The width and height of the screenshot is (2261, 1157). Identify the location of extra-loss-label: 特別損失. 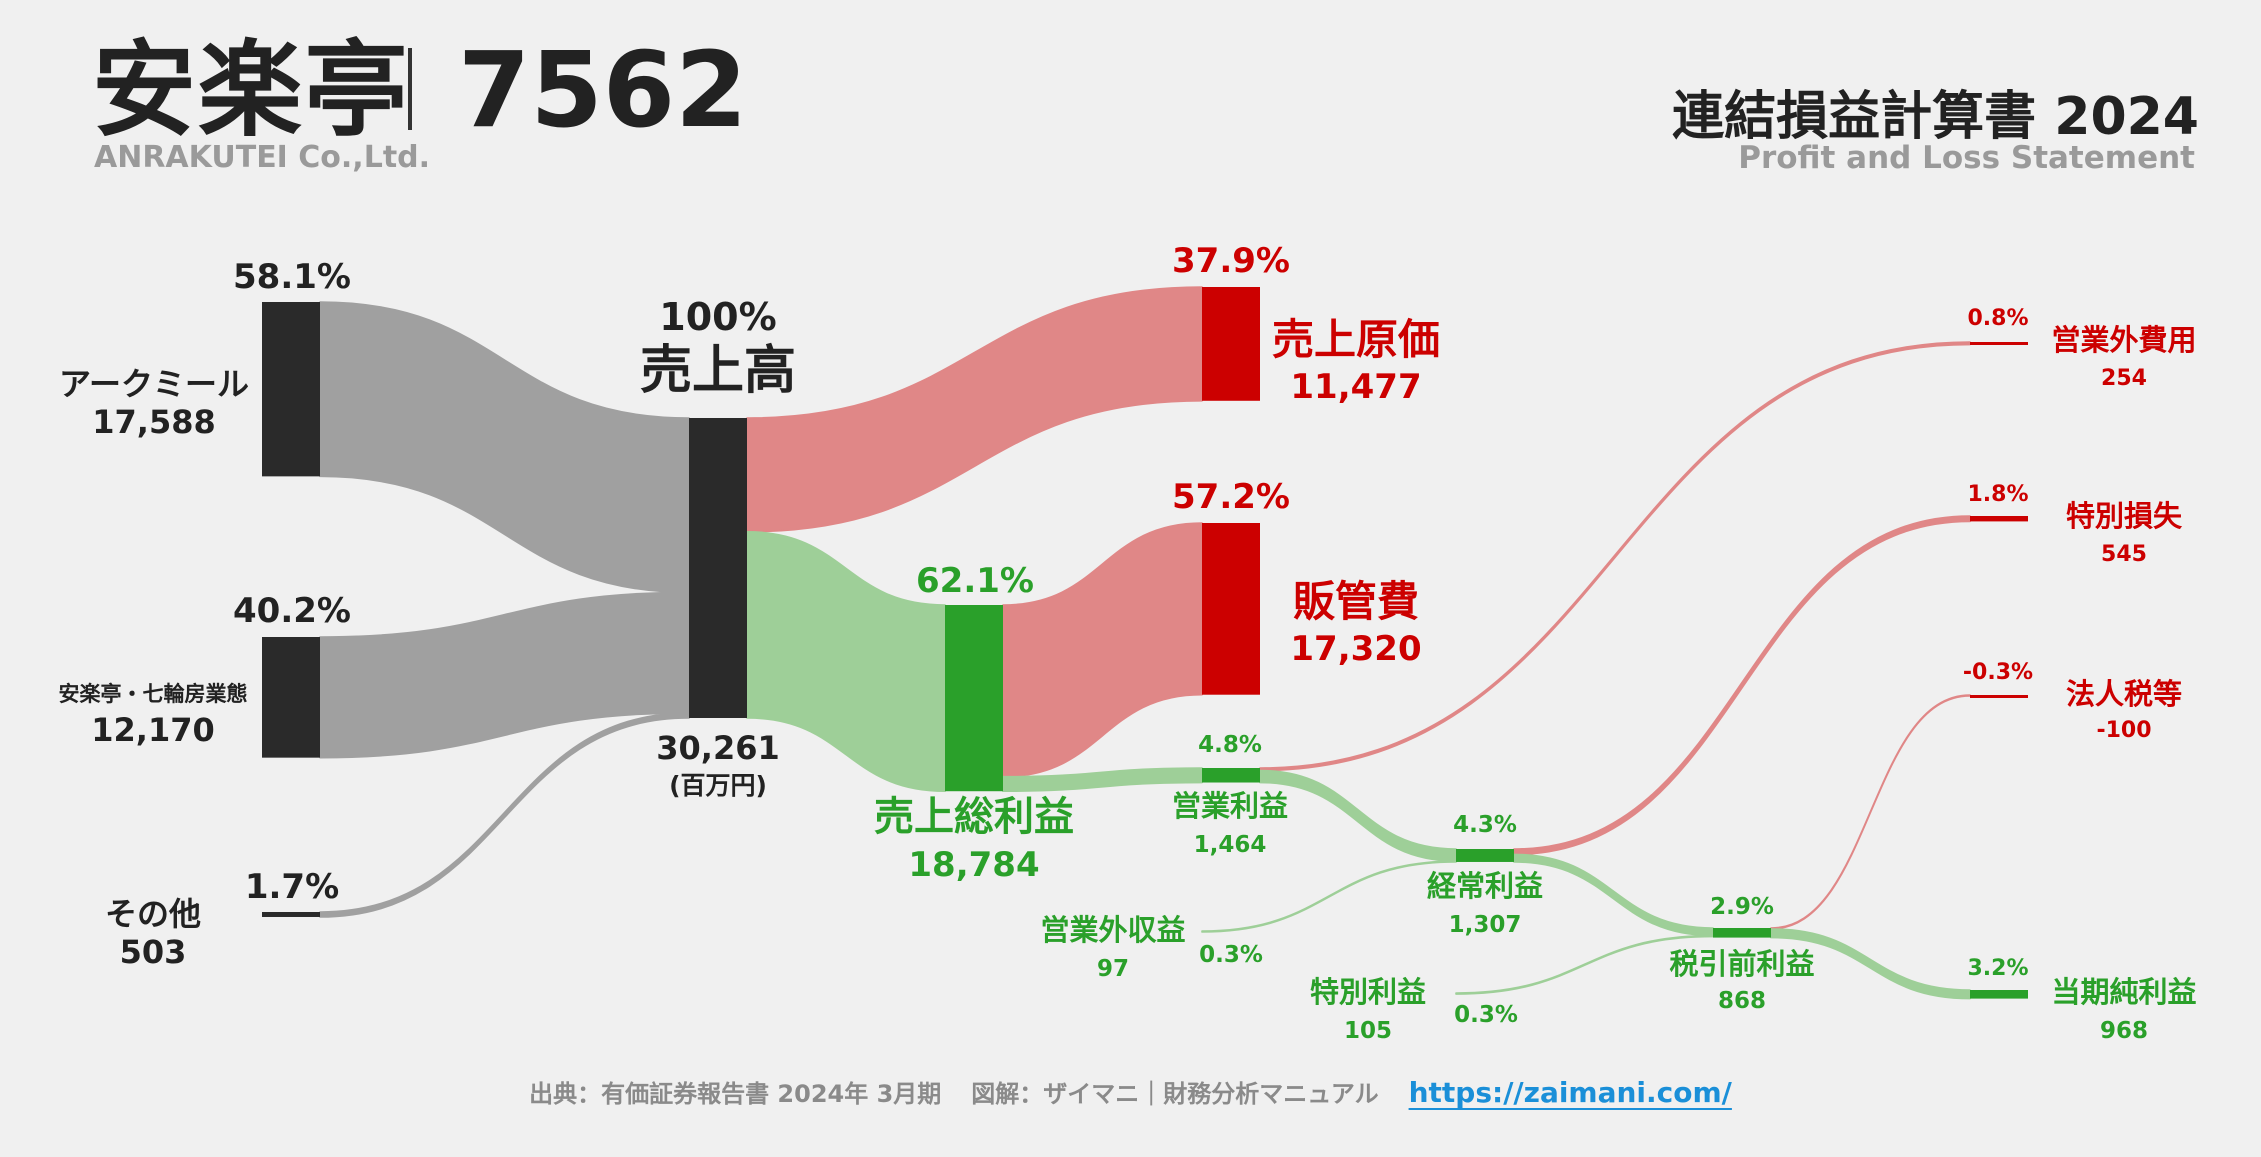
(2124, 516).